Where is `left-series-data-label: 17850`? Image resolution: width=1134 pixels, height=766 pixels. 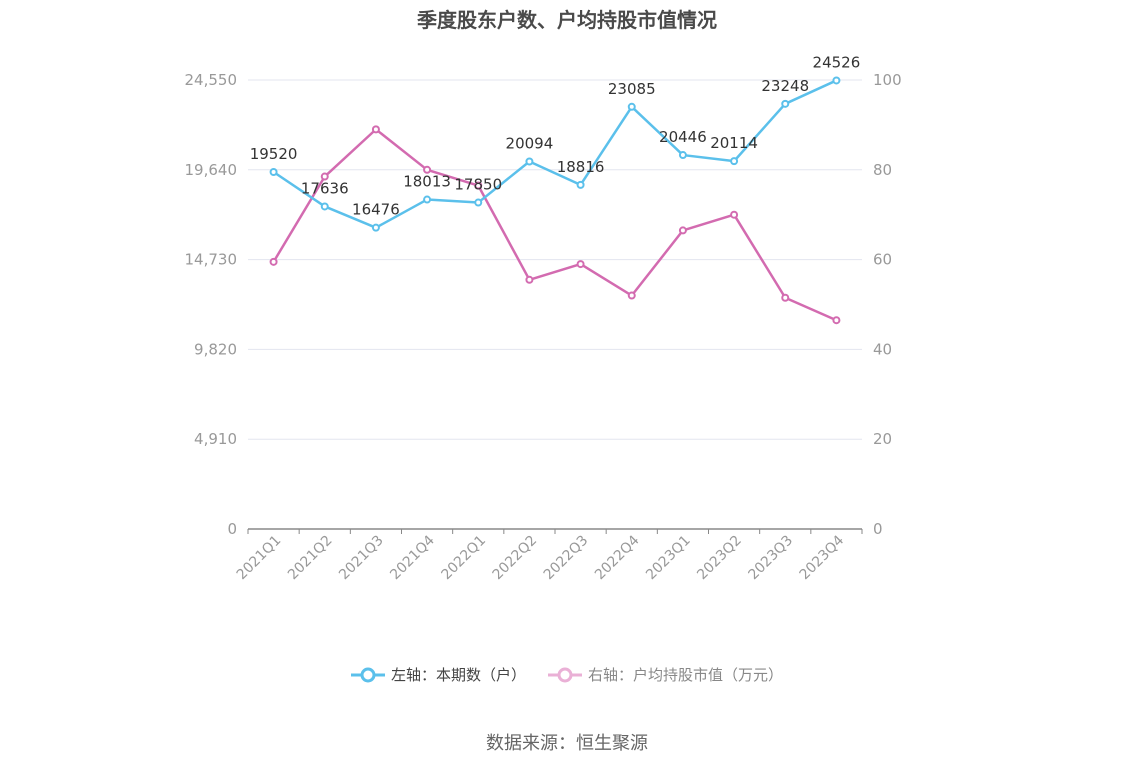
left-series-data-label: 17850 is located at coordinates (478, 185).